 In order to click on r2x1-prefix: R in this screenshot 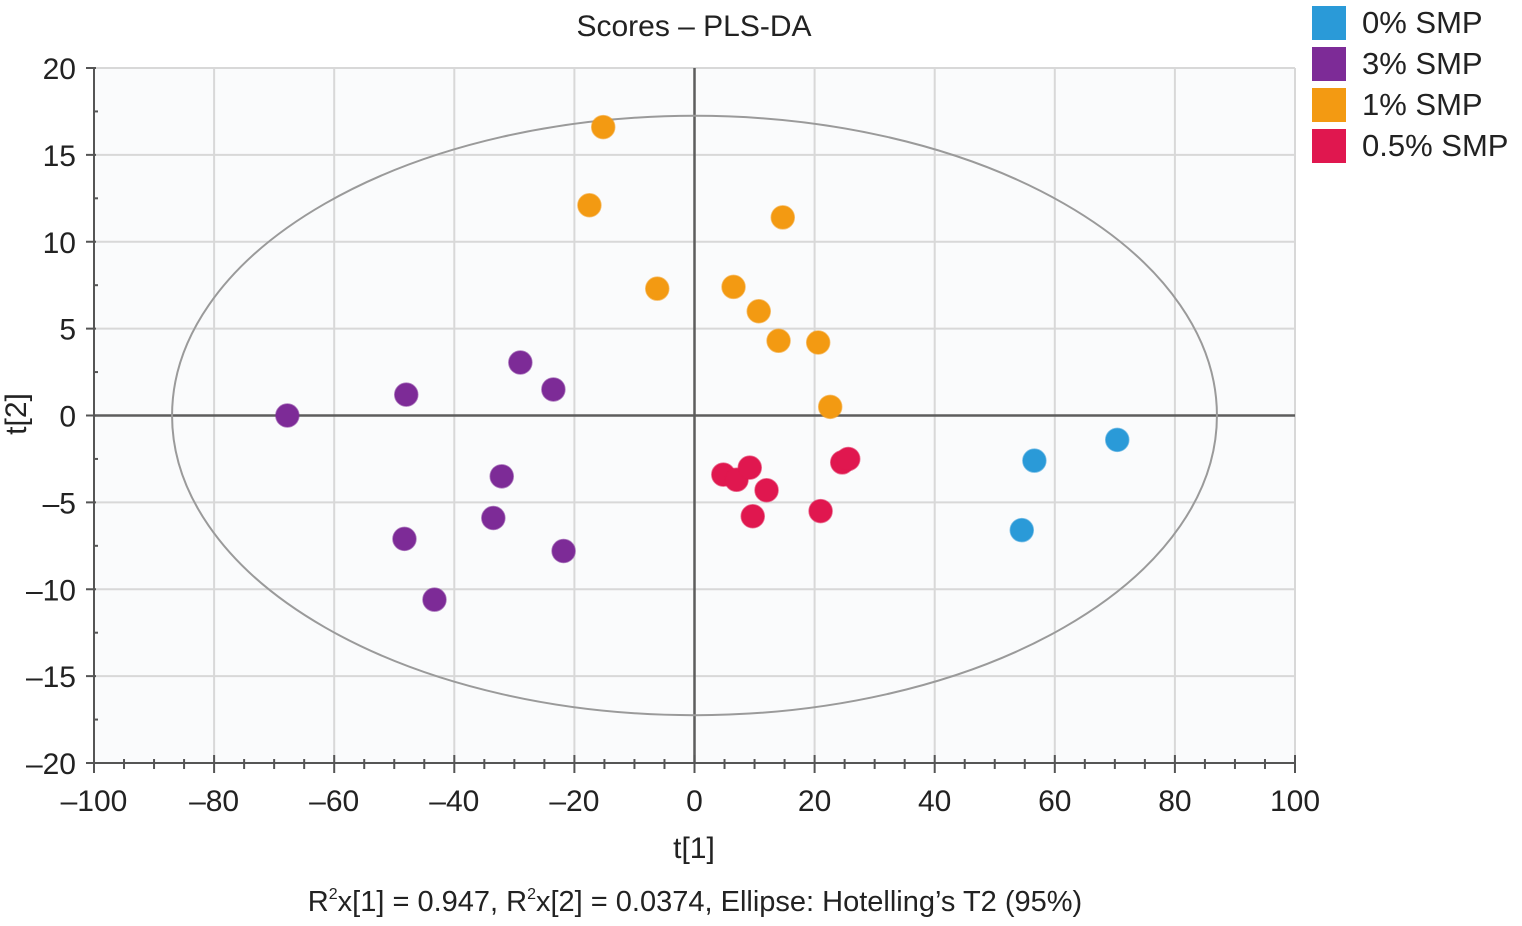, I will do `click(318, 902)`.